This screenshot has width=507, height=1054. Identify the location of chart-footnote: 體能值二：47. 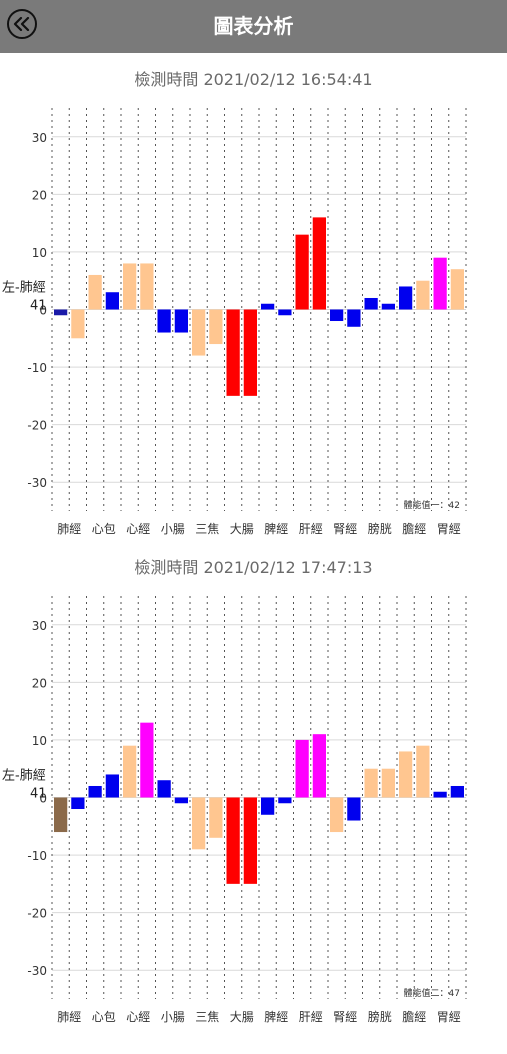
(432, 993).